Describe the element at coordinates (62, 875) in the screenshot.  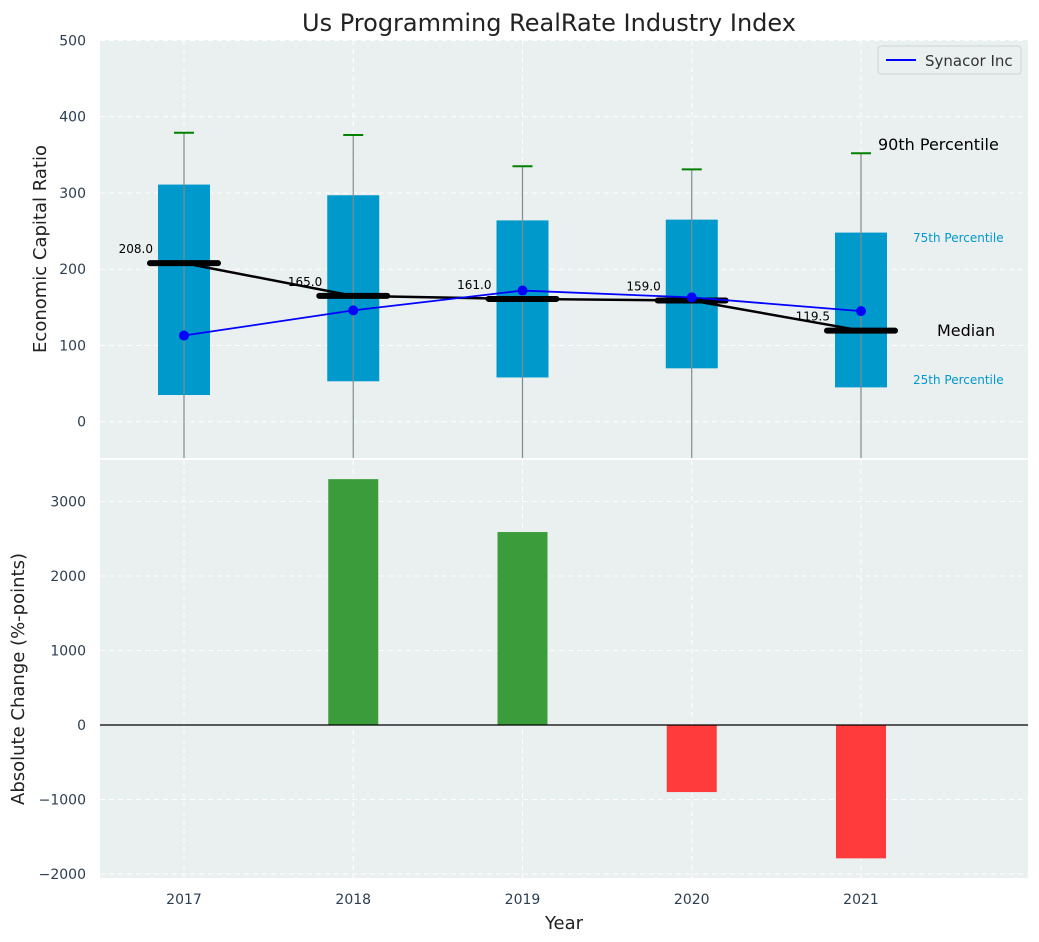
I see `bottom-y-tick-label: −2000` at that location.